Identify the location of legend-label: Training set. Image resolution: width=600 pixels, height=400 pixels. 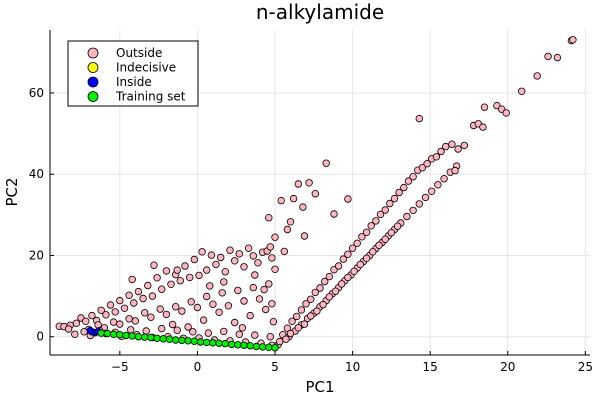
(150, 97).